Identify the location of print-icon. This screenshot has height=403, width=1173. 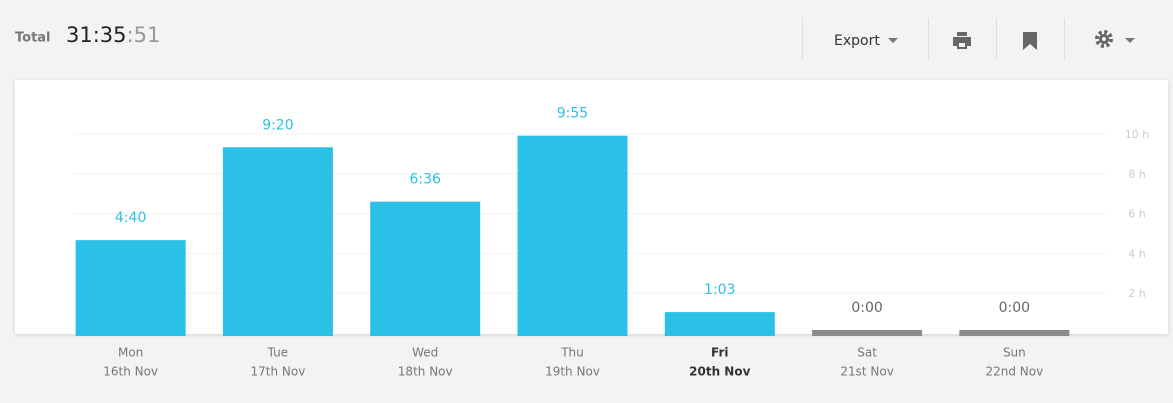
(962, 40).